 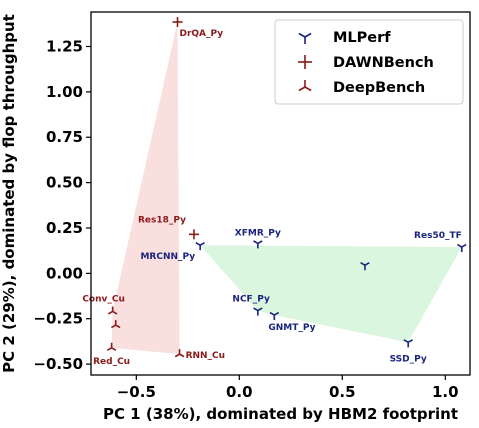 I want to click on point-label-ncf-py: NCF_Py, so click(x=251, y=300).